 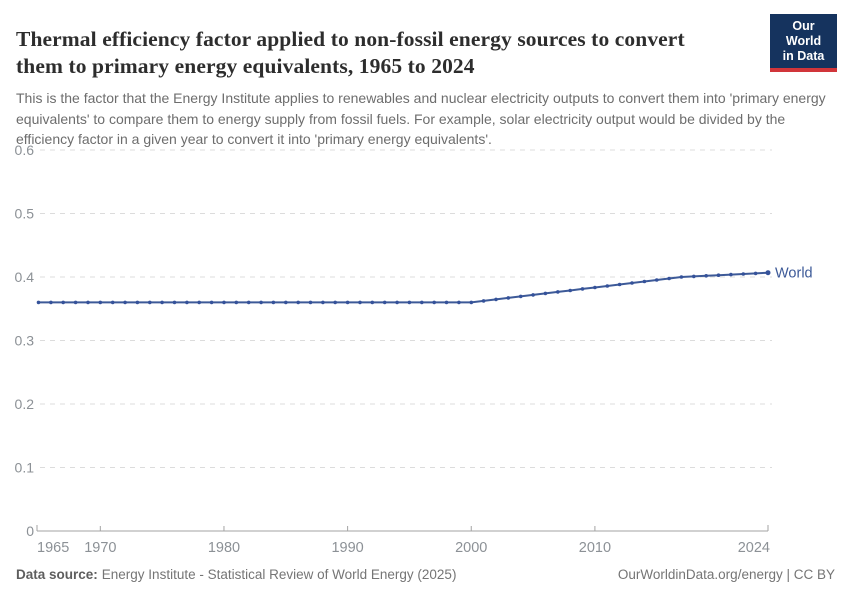 I want to click on data-point-2017, so click(x=681, y=277).